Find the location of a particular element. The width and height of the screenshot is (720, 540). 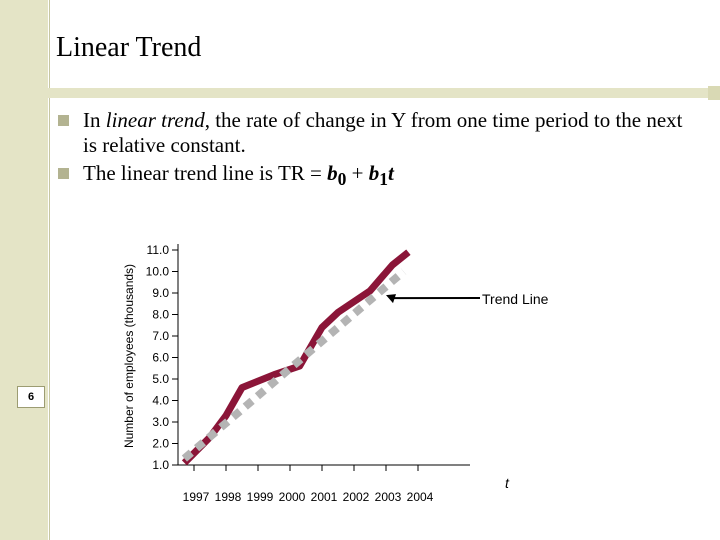

y-tick-label: 9.0 is located at coordinates (160, 293).